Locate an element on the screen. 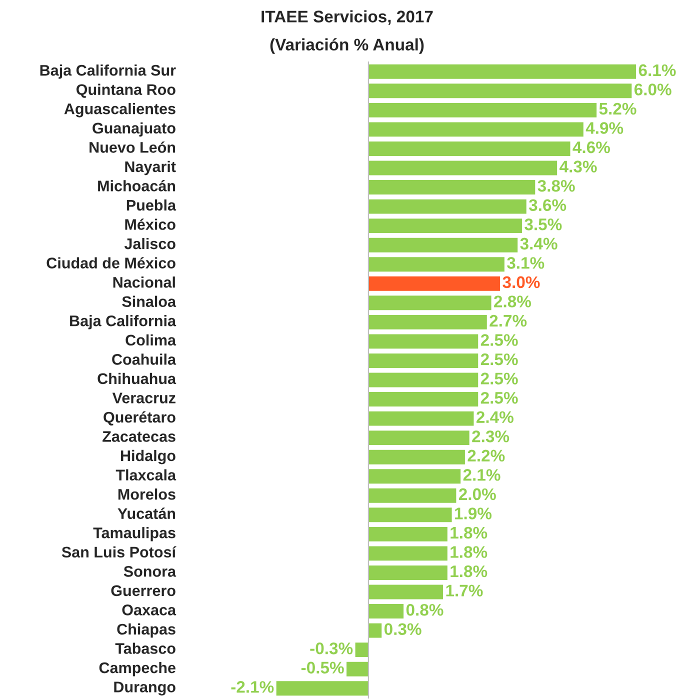  y-tick-label: Sinaloa is located at coordinates (149, 302).